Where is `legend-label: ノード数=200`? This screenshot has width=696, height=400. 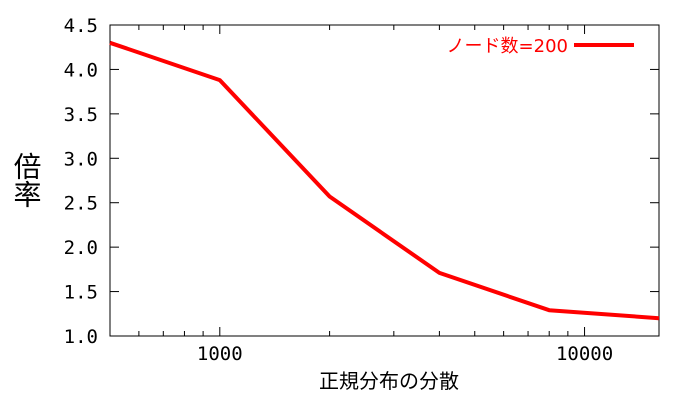 legend-label: ノード数=200 is located at coordinates (507, 46).